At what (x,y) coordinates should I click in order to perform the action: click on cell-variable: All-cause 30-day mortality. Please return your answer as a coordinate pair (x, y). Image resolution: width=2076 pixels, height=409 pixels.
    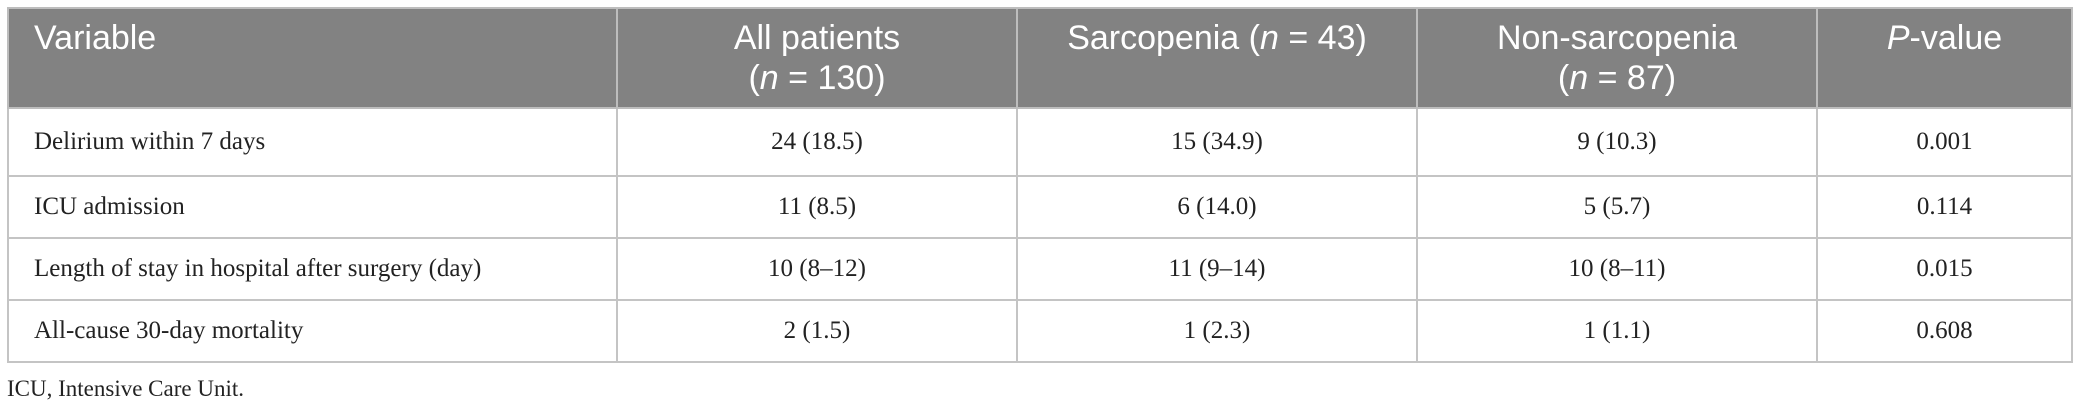
    Looking at the image, I should click on (312, 331).